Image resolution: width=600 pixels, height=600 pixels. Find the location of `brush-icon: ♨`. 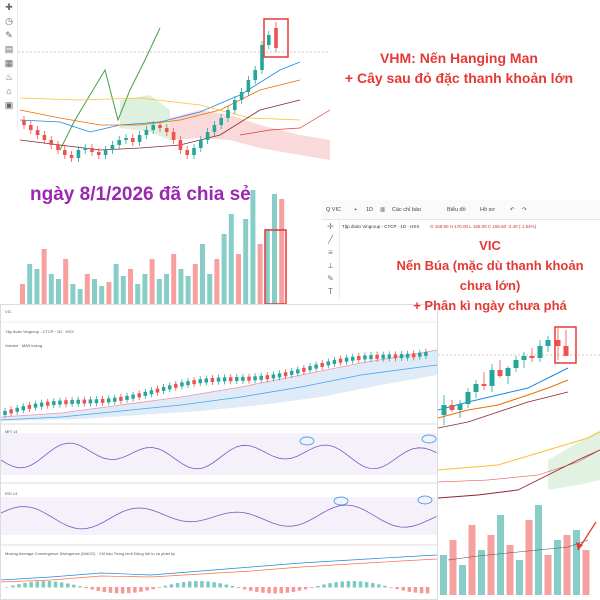

brush-icon: ♨ is located at coordinates (9, 77).